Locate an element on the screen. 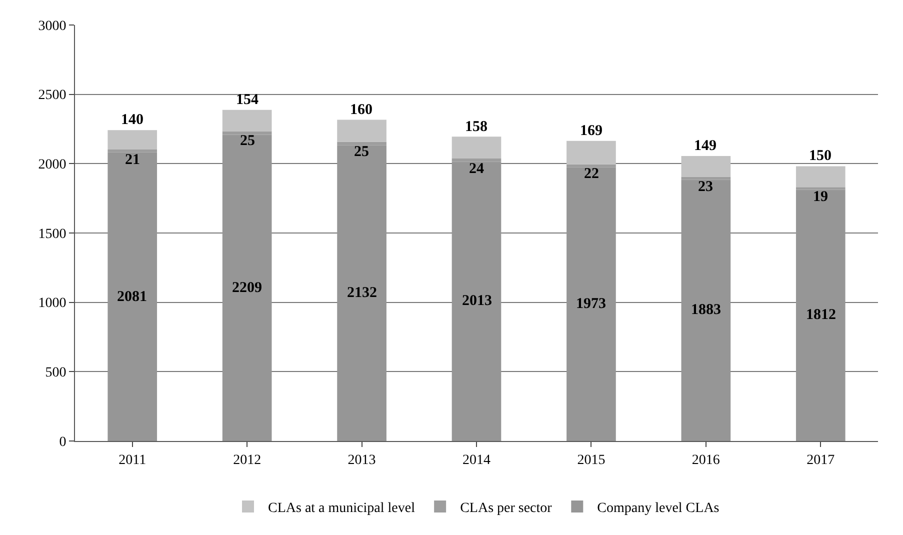 This screenshot has width=903, height=535. data-label: 140 is located at coordinates (132, 120).